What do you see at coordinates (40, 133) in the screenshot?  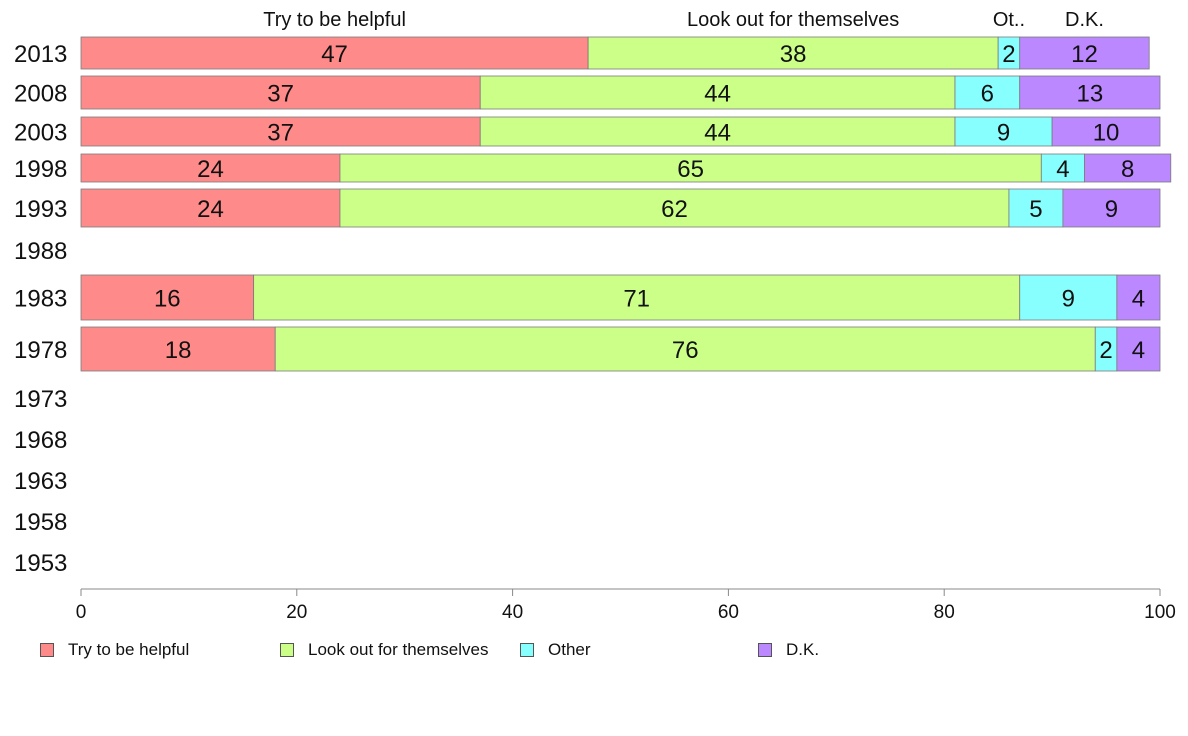 I see `year-label: 2003` at bounding box center [40, 133].